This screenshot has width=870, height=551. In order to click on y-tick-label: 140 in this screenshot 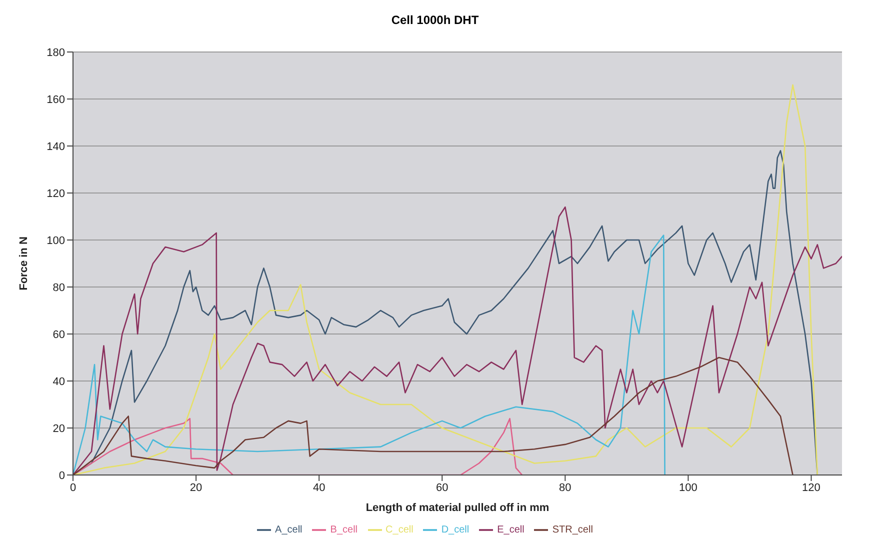, I will do `click(55, 146)`.